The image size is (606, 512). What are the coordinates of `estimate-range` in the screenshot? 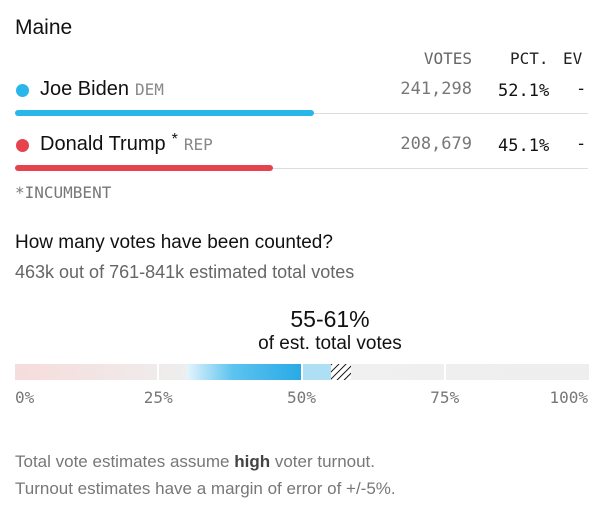 It's located at (341, 372).